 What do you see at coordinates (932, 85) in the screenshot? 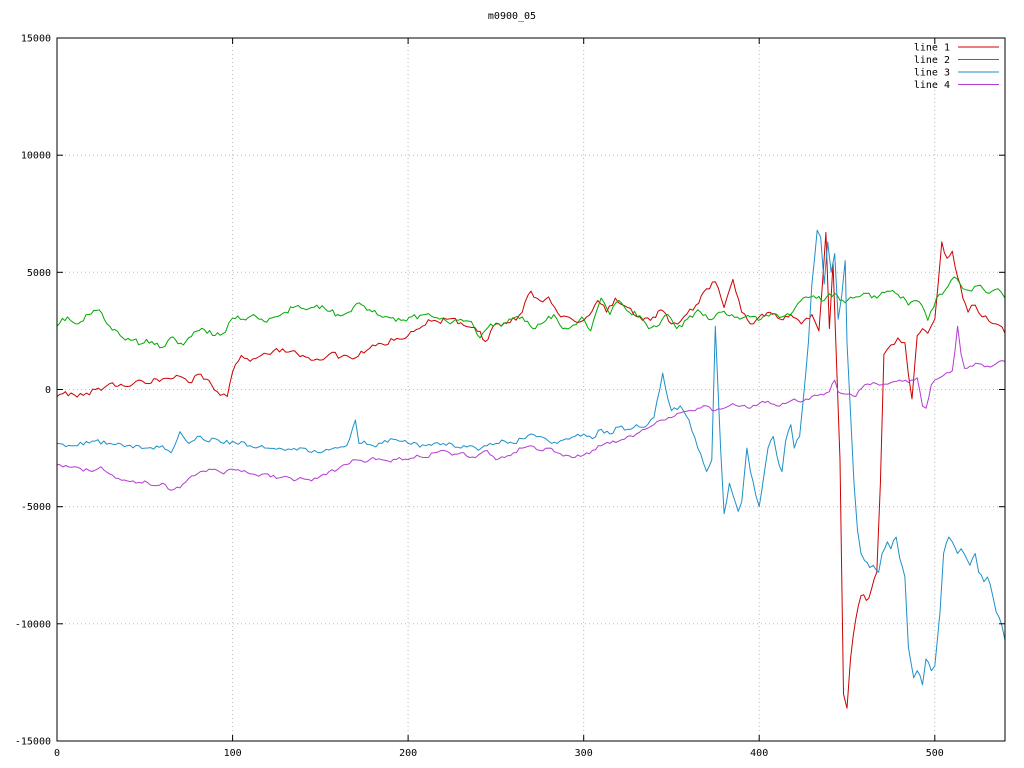
I see `legend-label: line 4` at bounding box center [932, 85].